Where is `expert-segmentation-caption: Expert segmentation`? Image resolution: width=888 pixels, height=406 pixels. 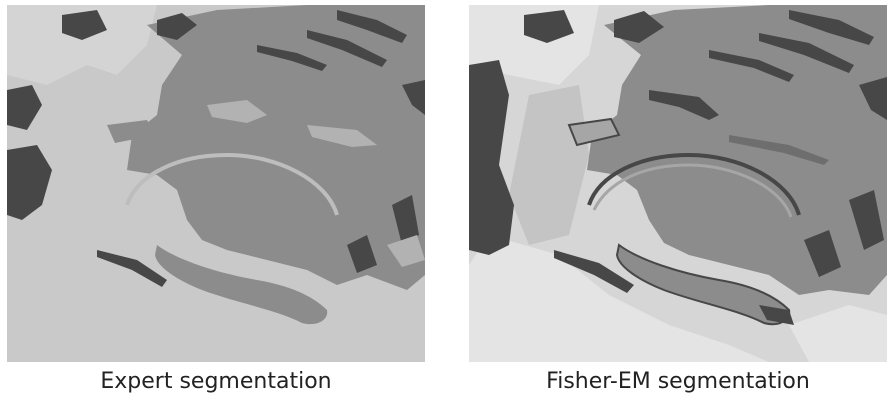 expert-segmentation-caption: Expert segmentation is located at coordinates (216, 381).